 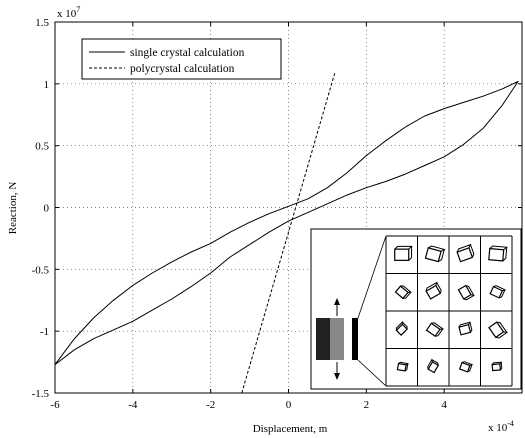 What do you see at coordinates (289, 405) in the screenshot?
I see `x-tick-label: 0` at bounding box center [289, 405].